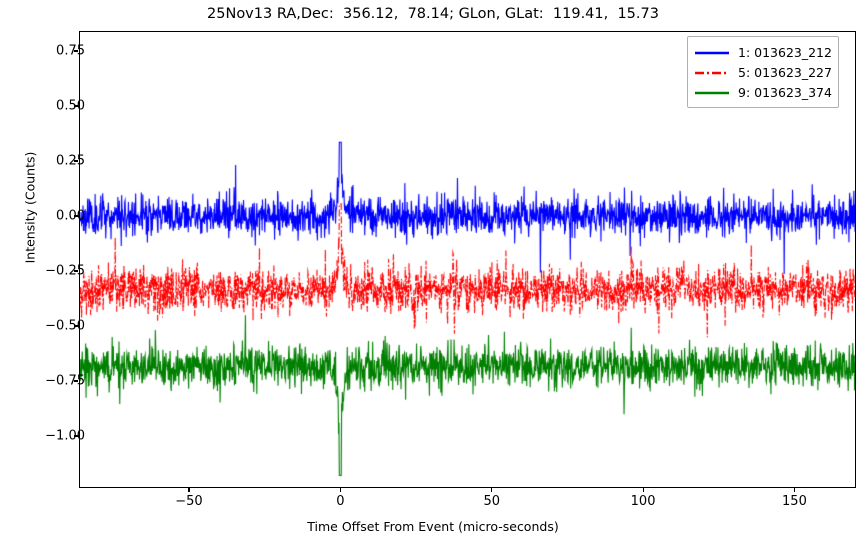 The height and width of the screenshot is (545, 866). I want to click on legend-entry: 9: 013623_374, so click(763, 92).